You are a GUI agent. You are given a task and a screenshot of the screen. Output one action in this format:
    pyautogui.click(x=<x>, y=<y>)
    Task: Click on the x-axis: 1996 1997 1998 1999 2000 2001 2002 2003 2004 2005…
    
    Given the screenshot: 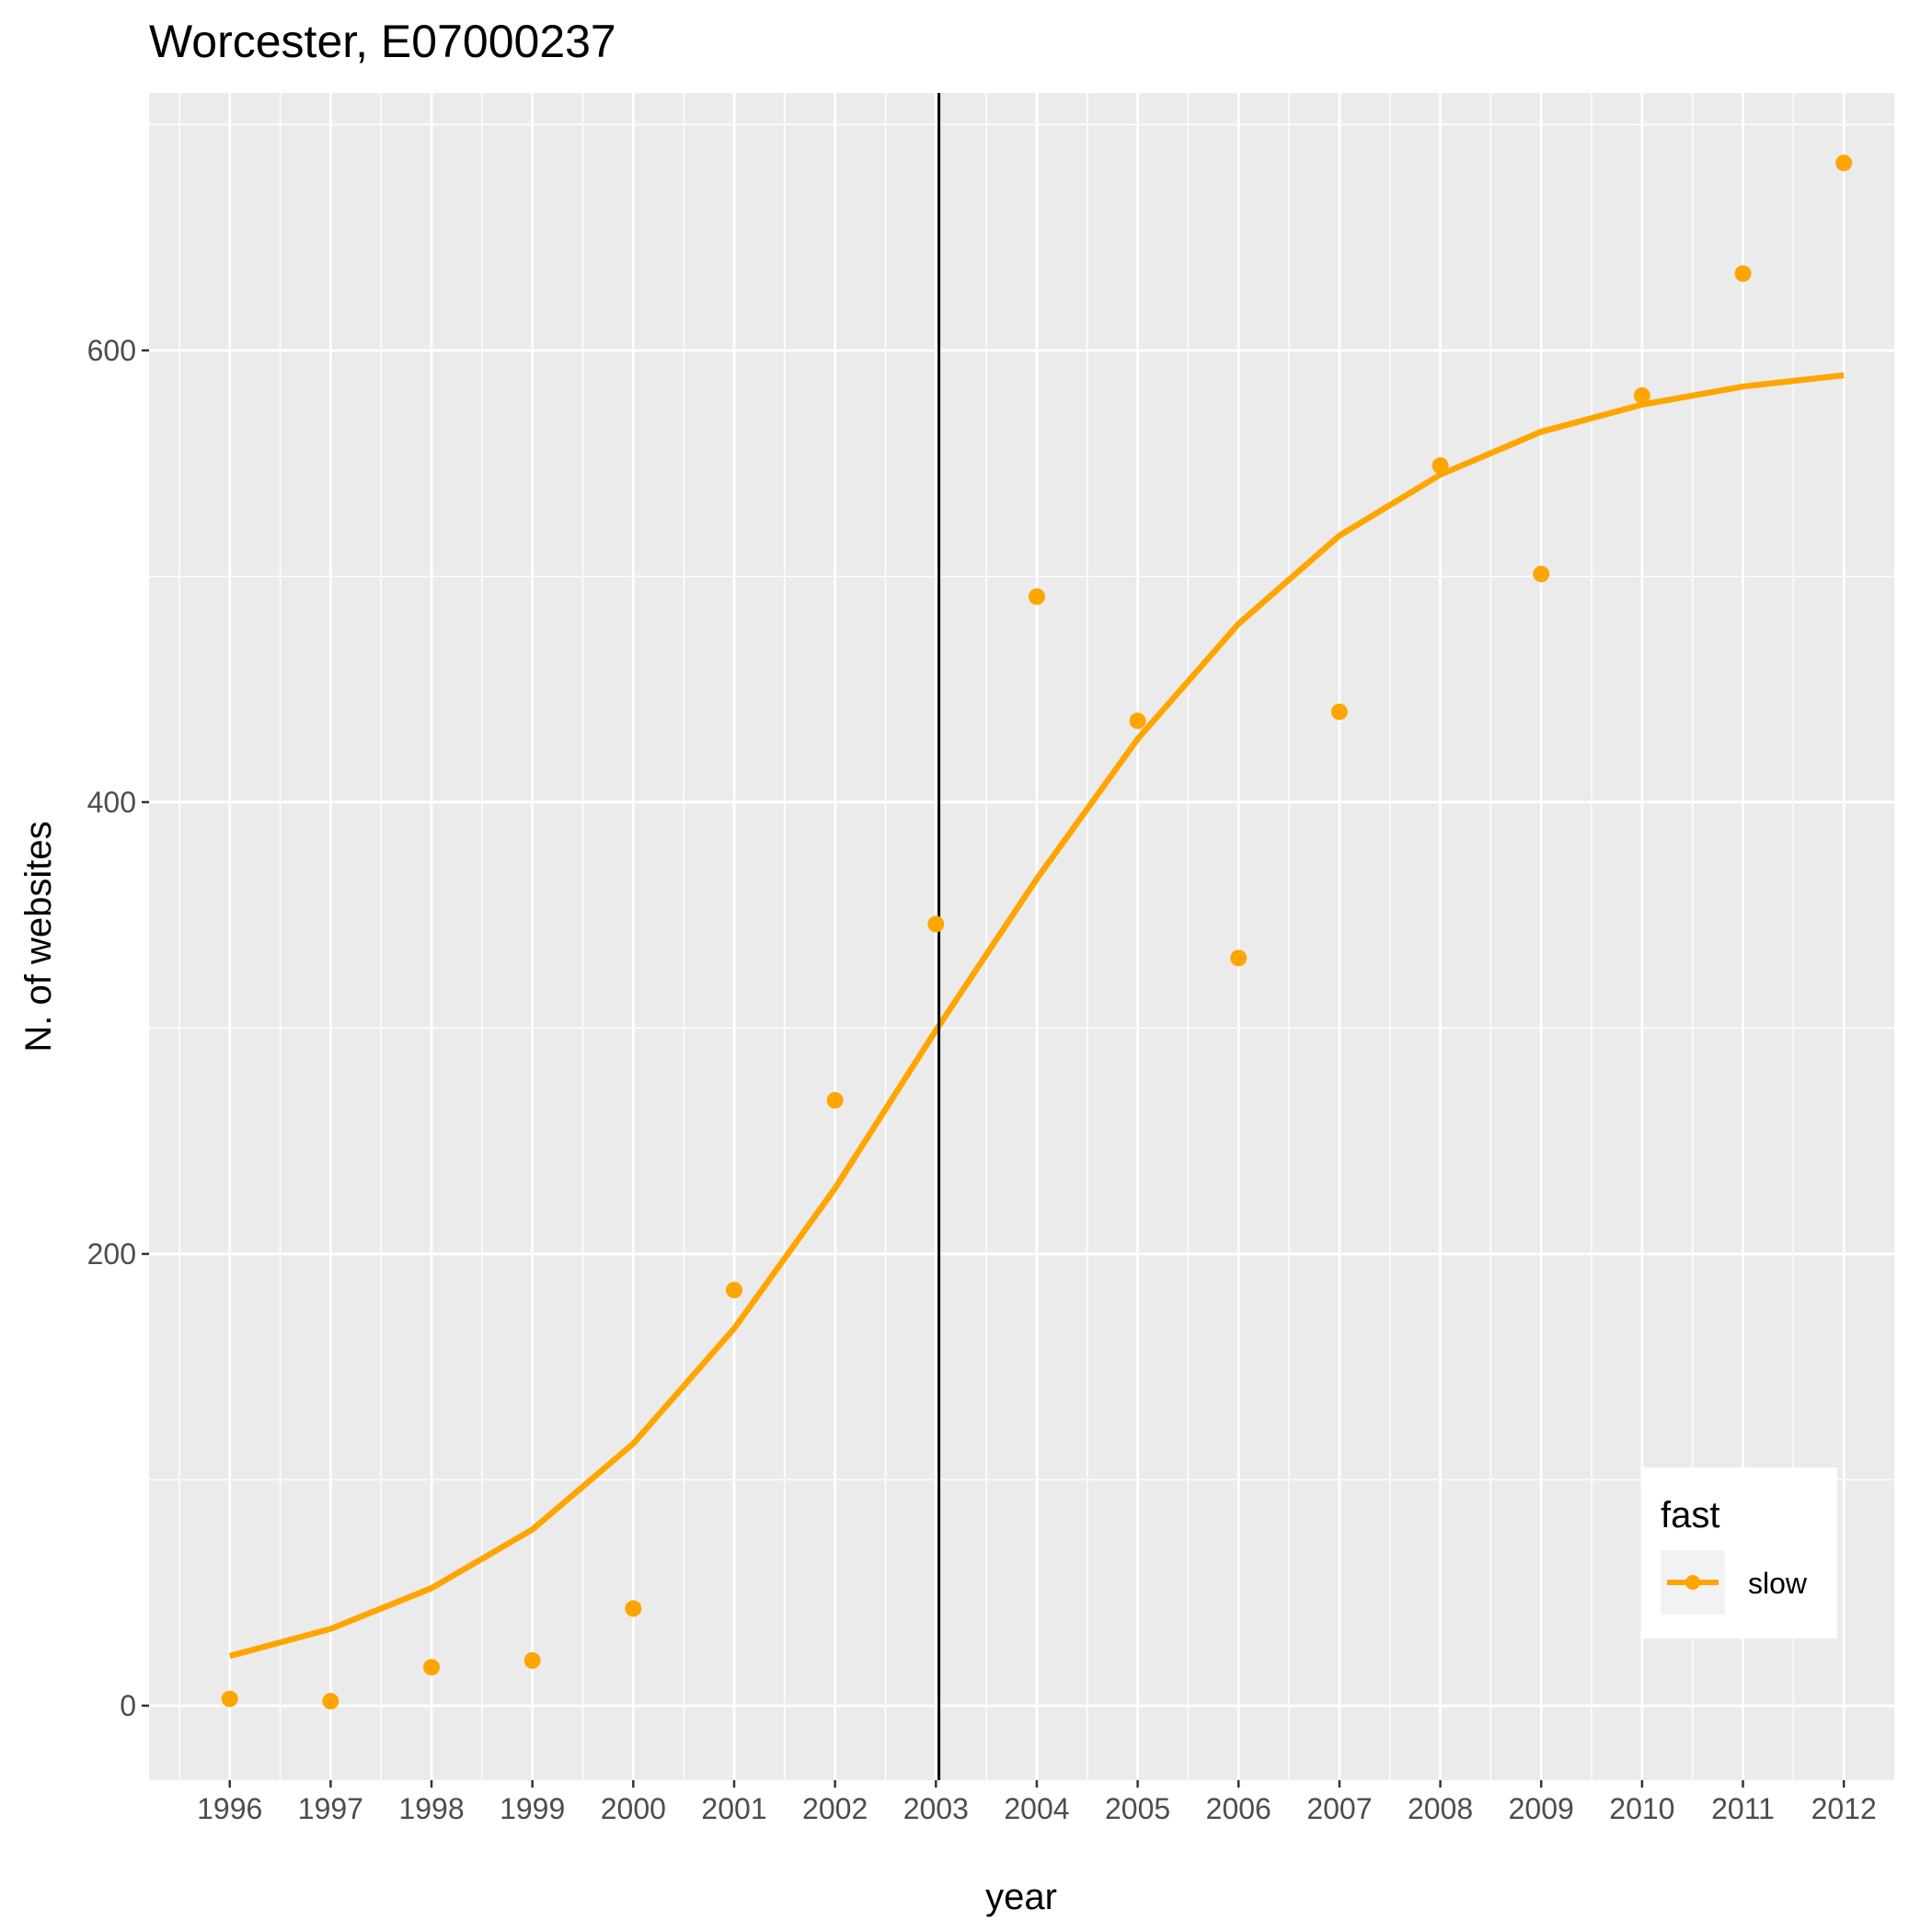 What is the action you would take?
    pyautogui.click(x=1037, y=1802)
    